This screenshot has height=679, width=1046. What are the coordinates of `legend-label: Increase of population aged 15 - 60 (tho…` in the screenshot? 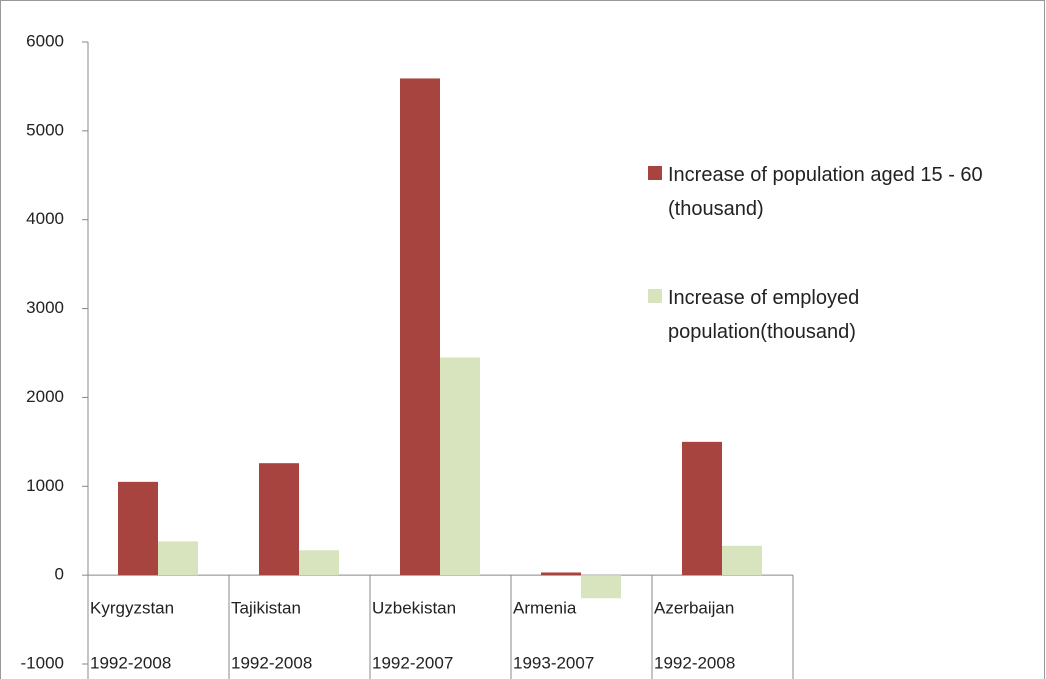 It's located at (825, 192).